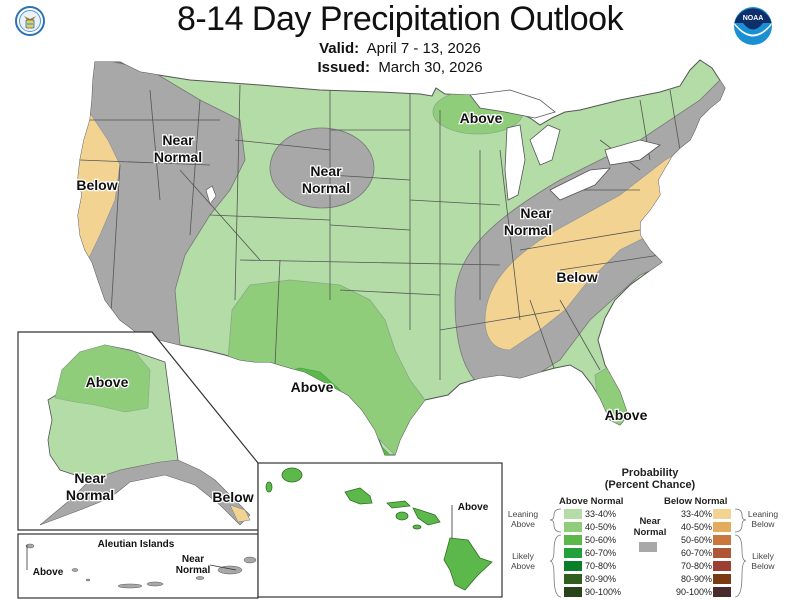  I want to click on range-below-33-40: 33-40%, so click(697, 514).